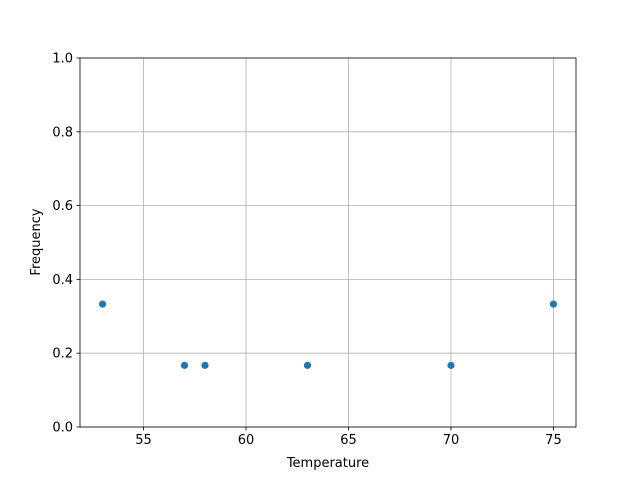 Image resolution: width=640 pixels, height=484 pixels. What do you see at coordinates (62, 59) in the screenshot?
I see `y-tick-label: 1.0` at bounding box center [62, 59].